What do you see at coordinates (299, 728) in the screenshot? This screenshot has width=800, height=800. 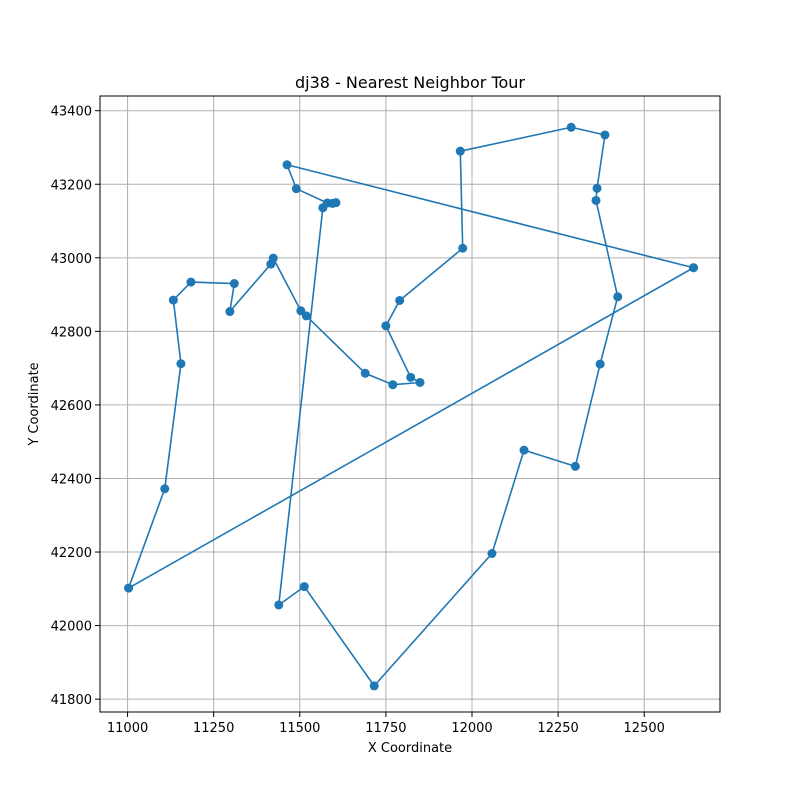 I see `x-tick-label: 11500` at bounding box center [299, 728].